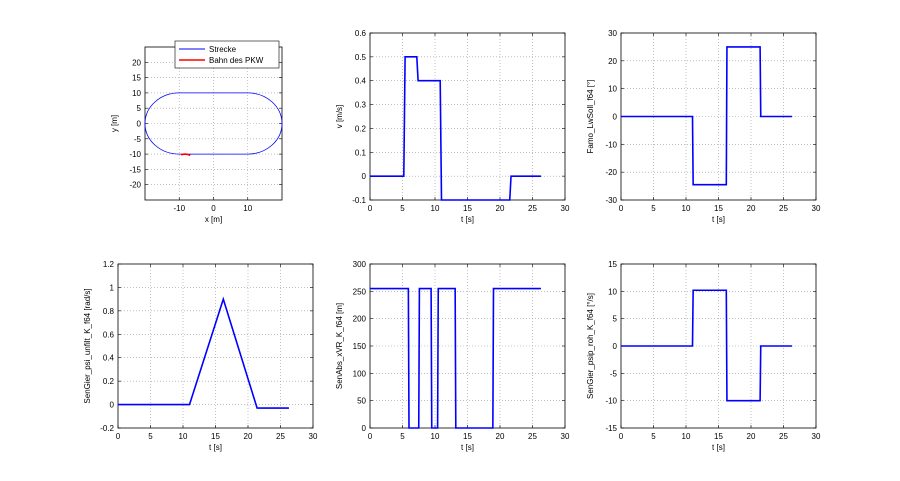 The height and width of the screenshot is (481, 900). What do you see at coordinates (590, 346) in the screenshot?
I see `y-axis-label: SenGier_psip_roh_K_f64 [°/s]` at bounding box center [590, 346].